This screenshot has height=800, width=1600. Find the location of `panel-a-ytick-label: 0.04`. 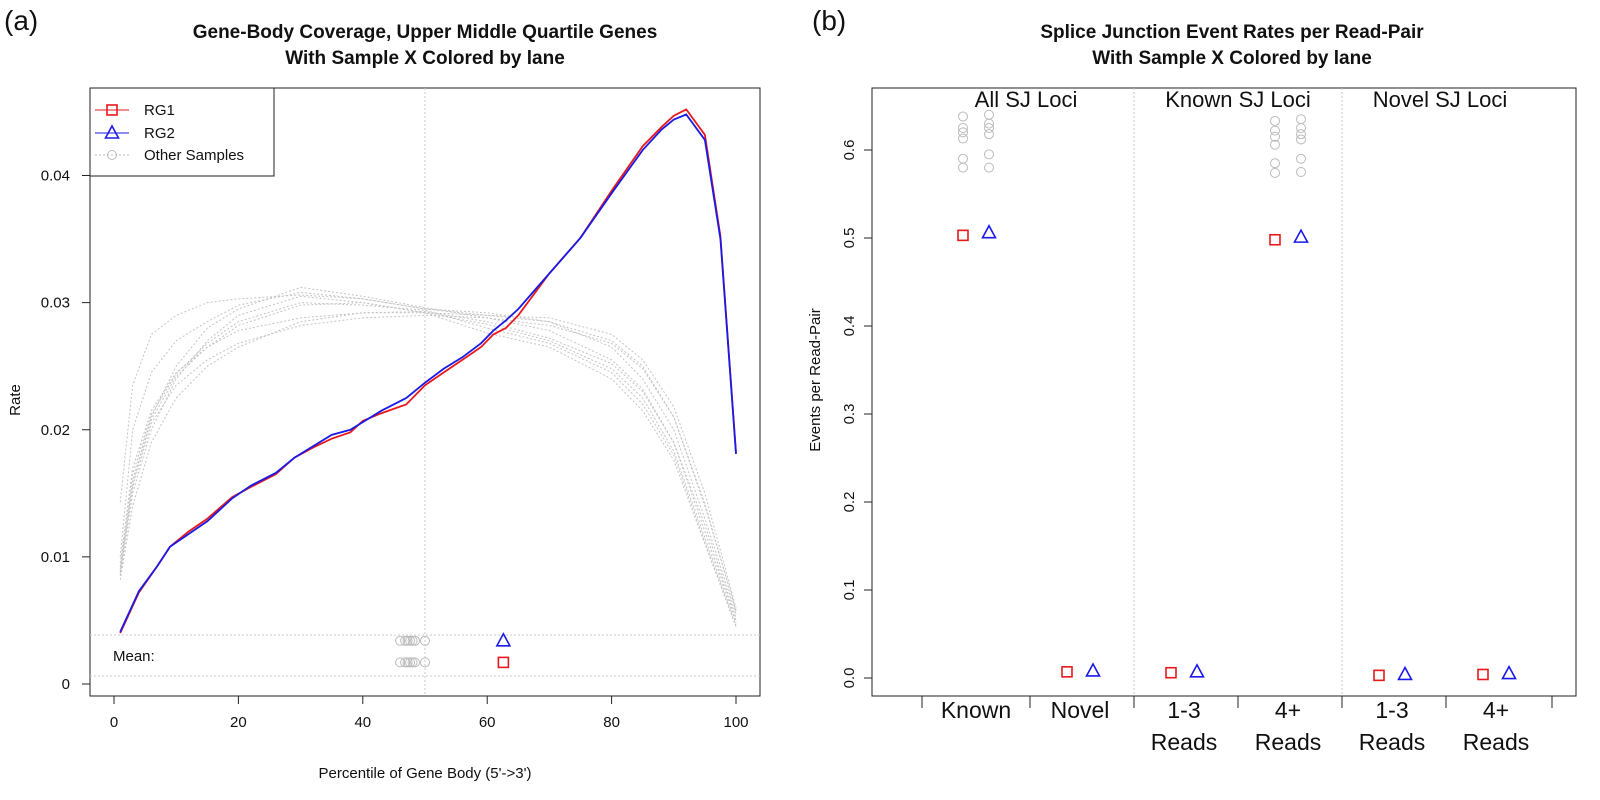

panel-a-ytick-label: 0.04 is located at coordinates (55, 176).